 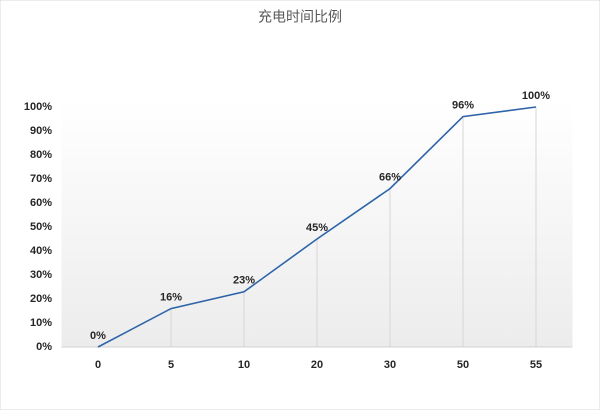 I want to click on data-label: 100%, so click(x=536, y=96).